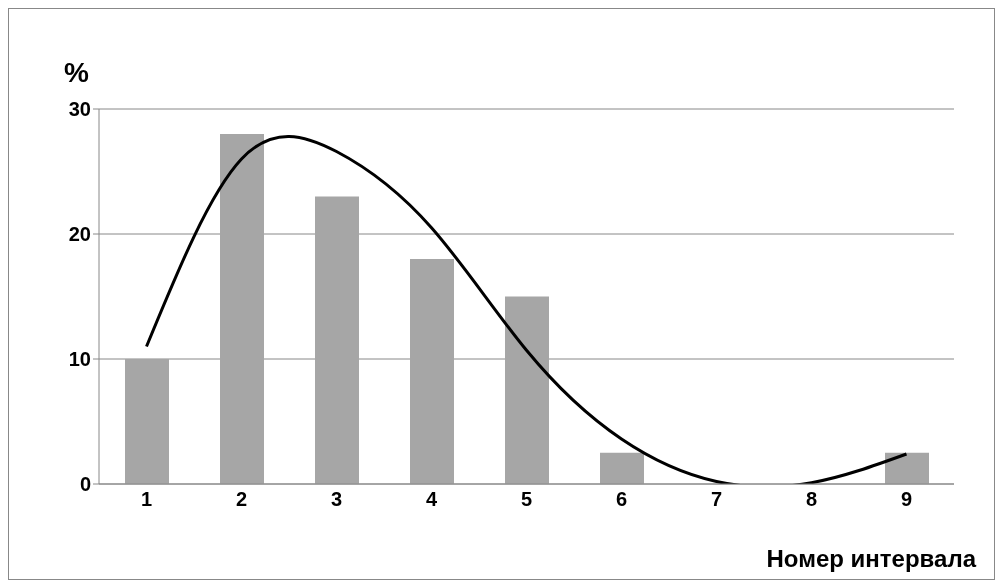 The width and height of the screenshot is (1003, 586). I want to click on y-tick-label: 30, so click(79, 109).